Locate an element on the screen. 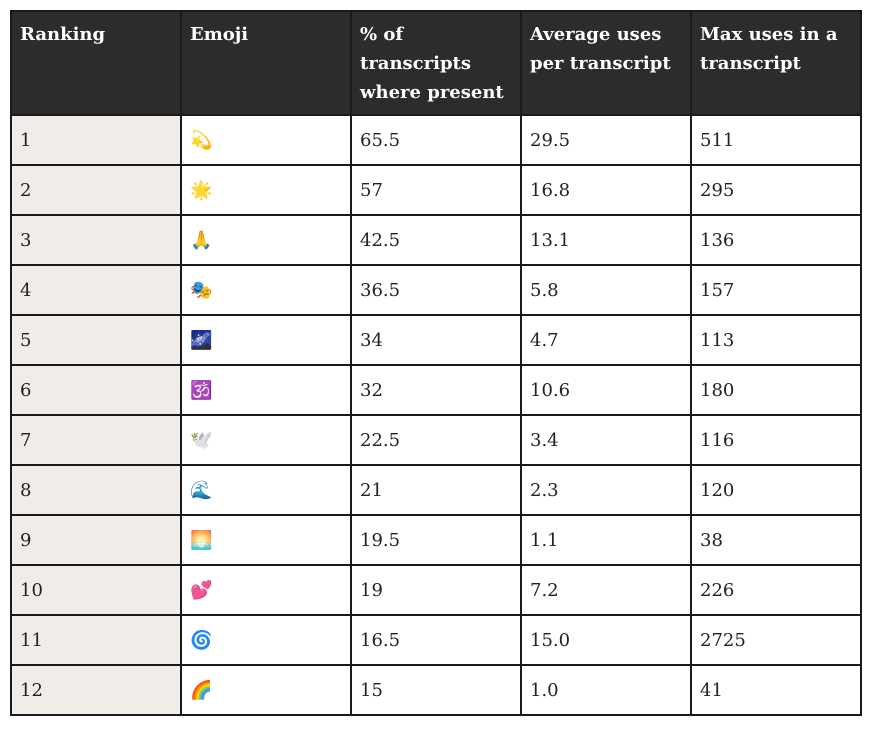 The image size is (870, 733). table-row: 9 🌅 19.5 1.1 38 is located at coordinates (436, 540).